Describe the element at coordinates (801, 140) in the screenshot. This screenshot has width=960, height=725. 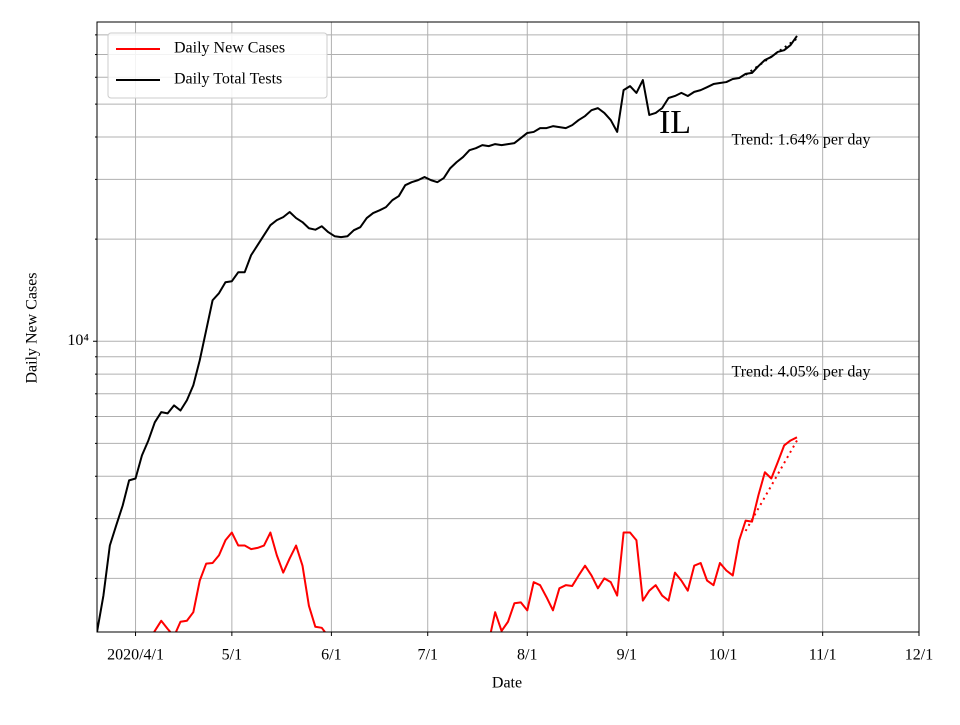
I see `annotation: Trend: 1.64% per day` at that location.